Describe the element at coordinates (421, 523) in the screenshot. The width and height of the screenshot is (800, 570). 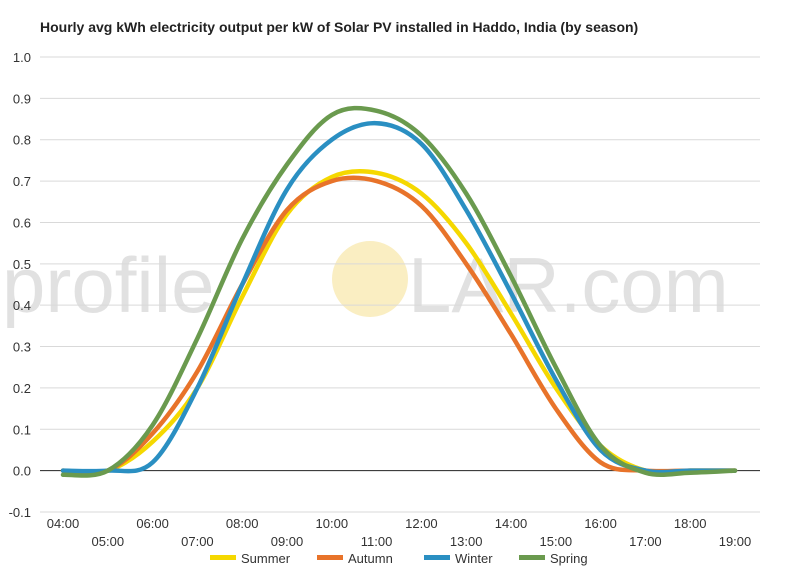
I see `x-tick-label: 12:00` at that location.